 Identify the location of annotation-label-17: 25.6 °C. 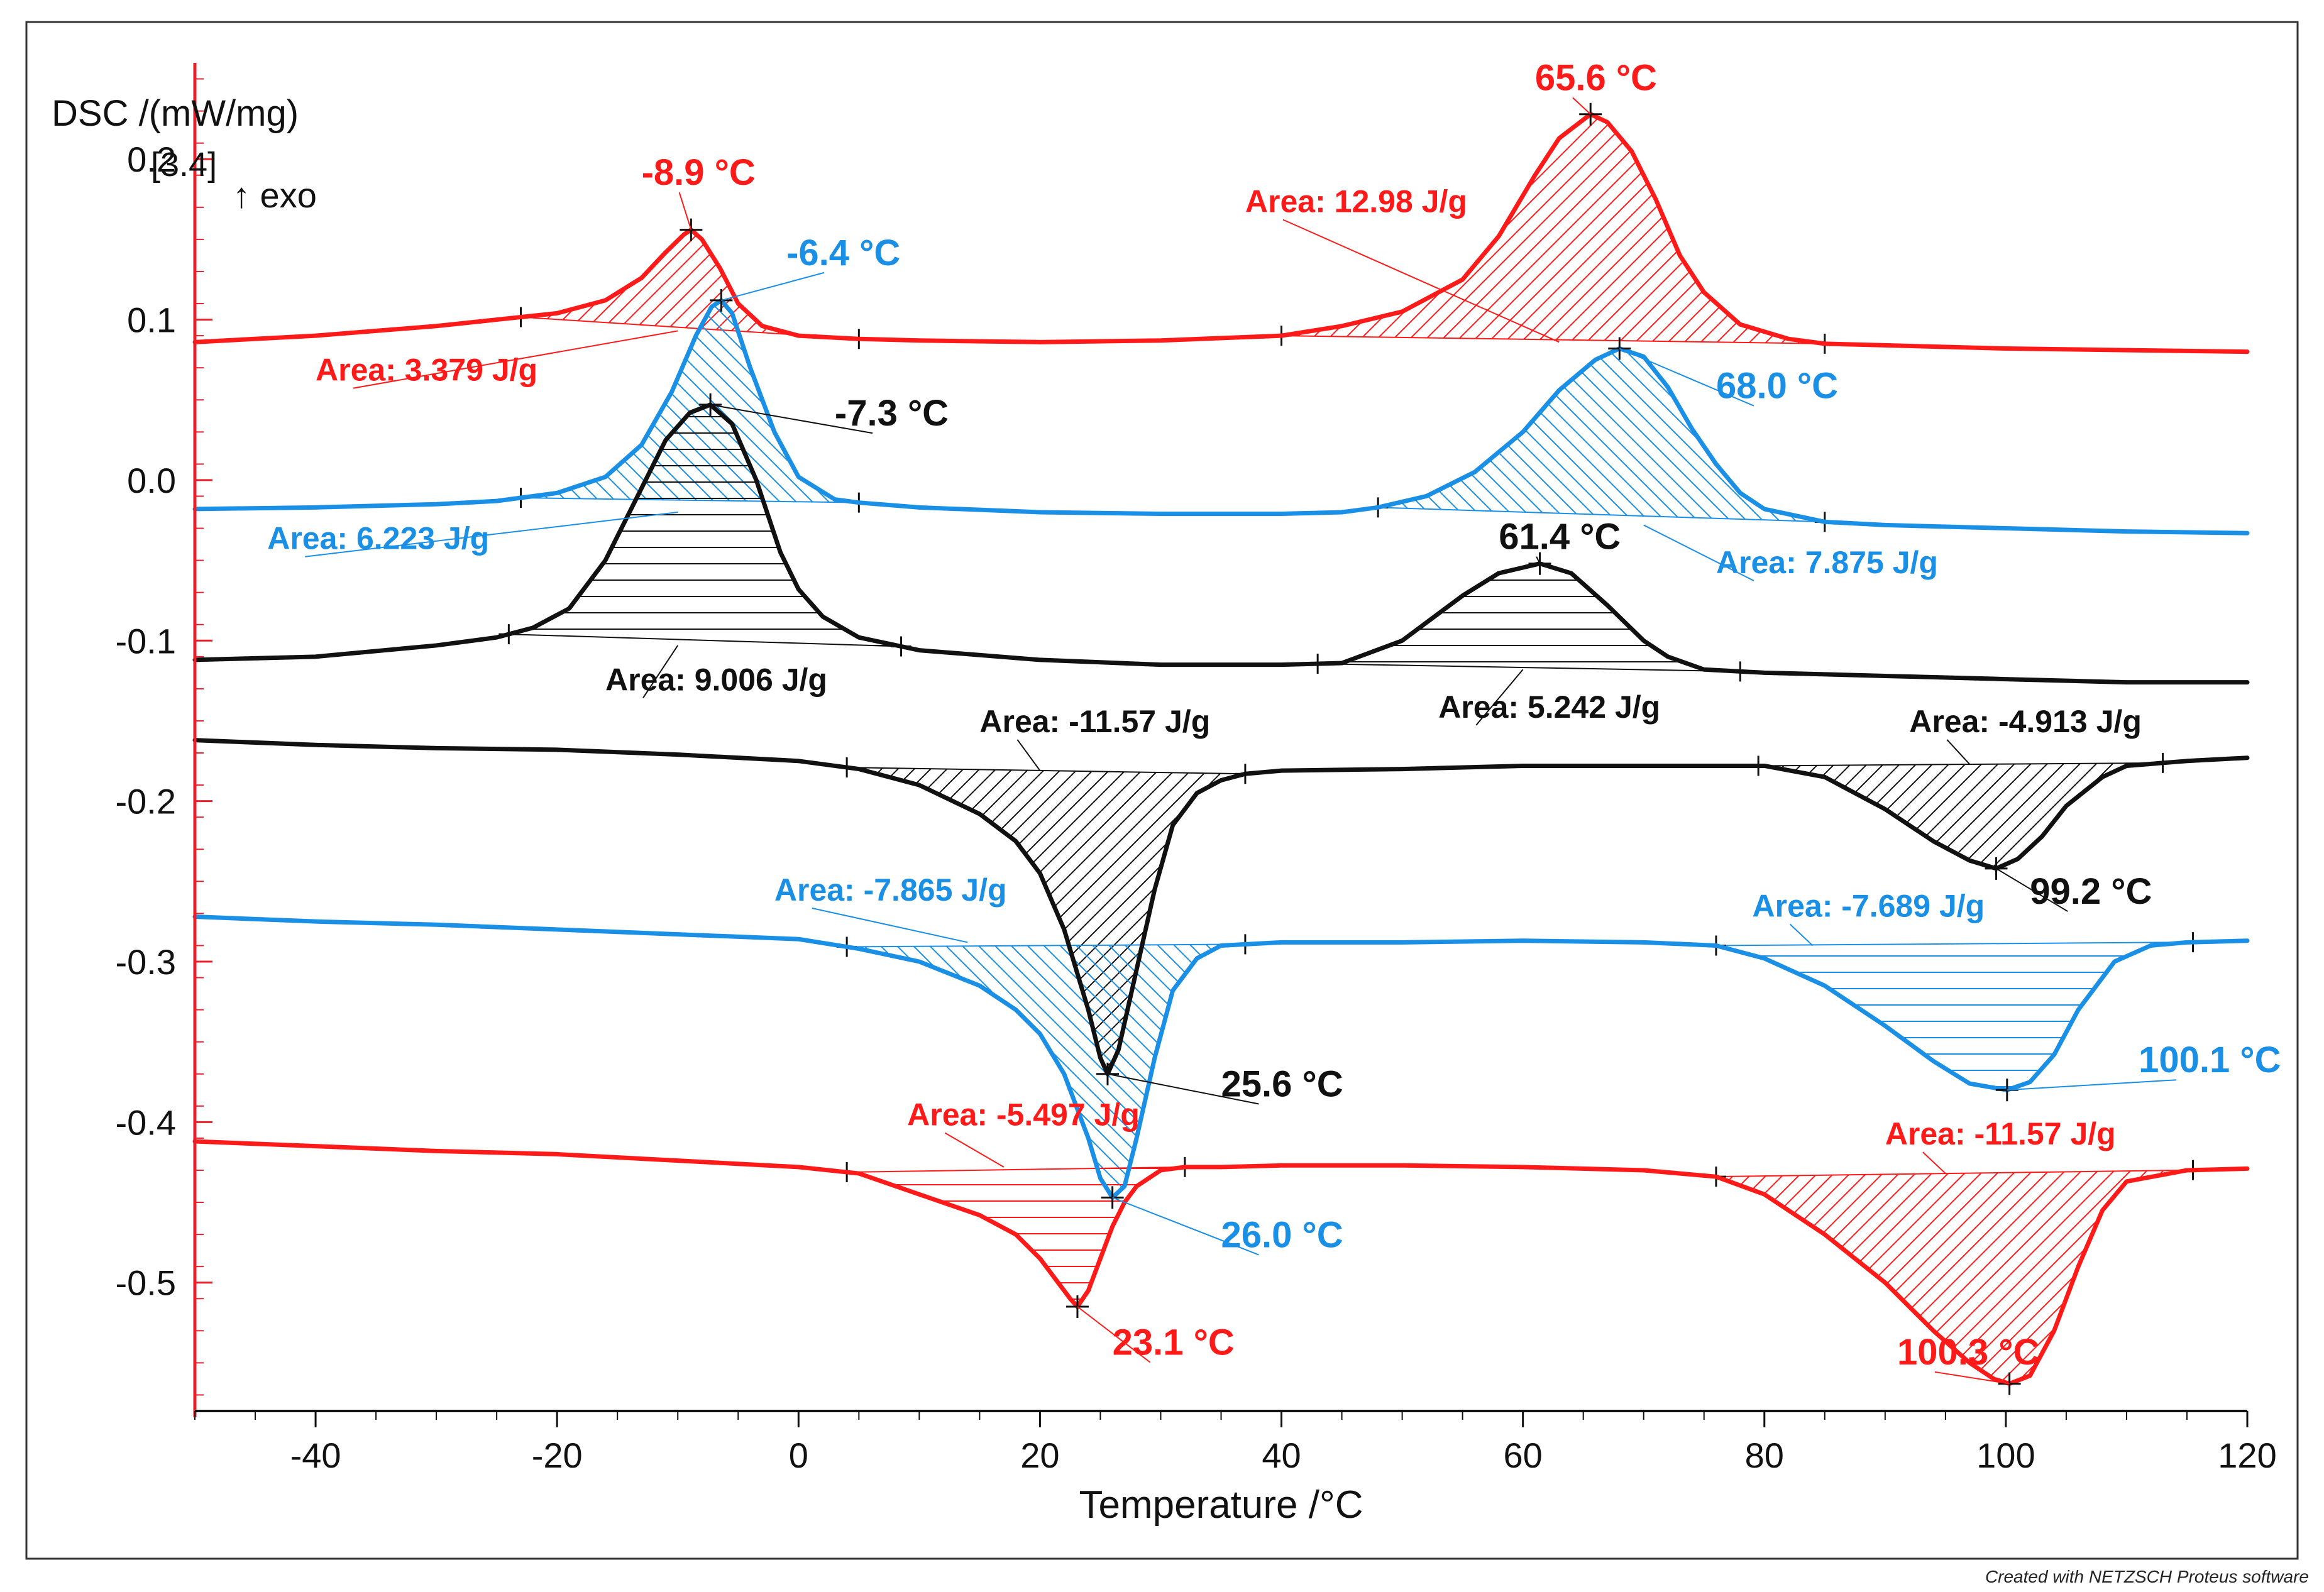
(1282, 1084).